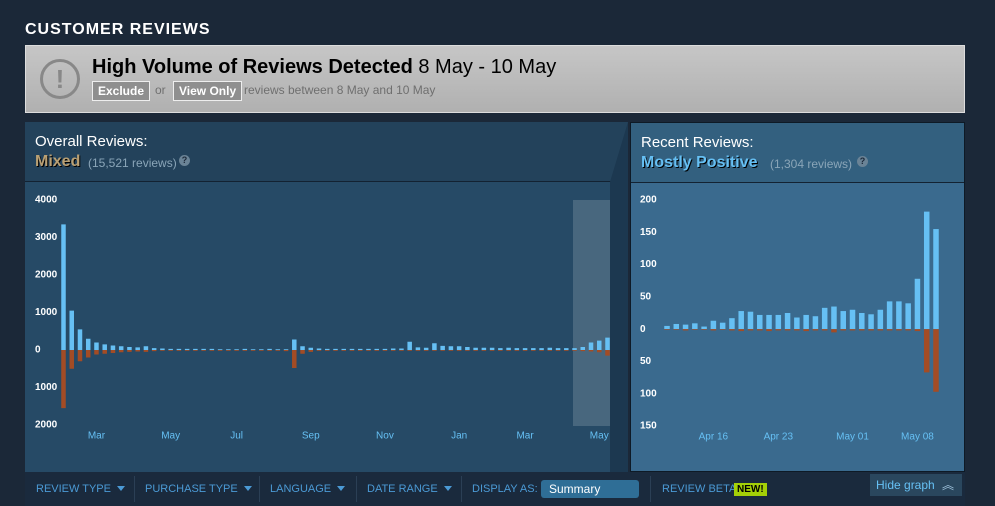 This screenshot has width=995, height=506. Describe the element at coordinates (505, 489) in the screenshot. I see `display-label: DISPLAY AS:` at that location.